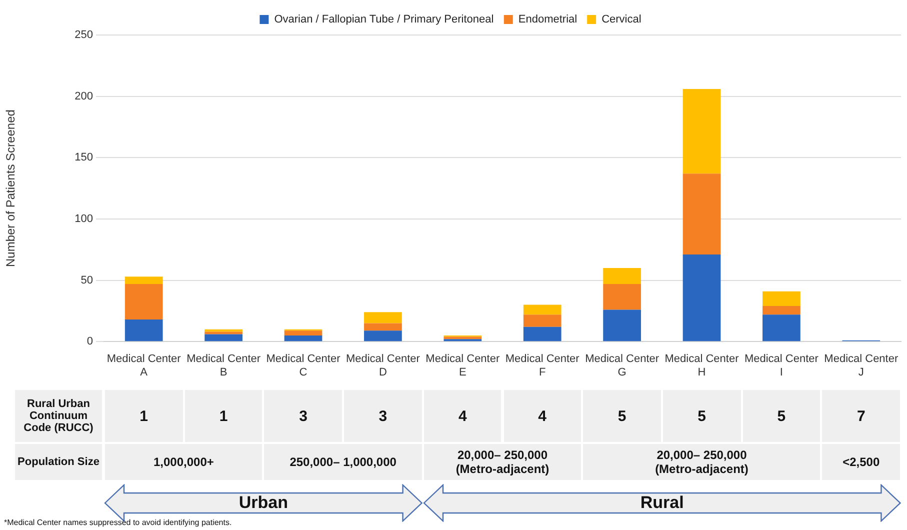 This screenshot has height=530, width=907. I want to click on x-tick-label: Medical Center D, so click(383, 365).